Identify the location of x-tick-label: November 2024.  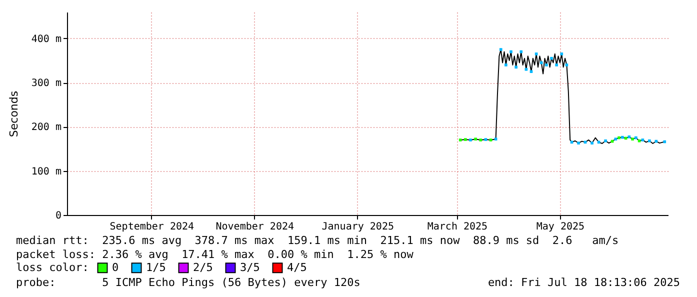
(255, 227).